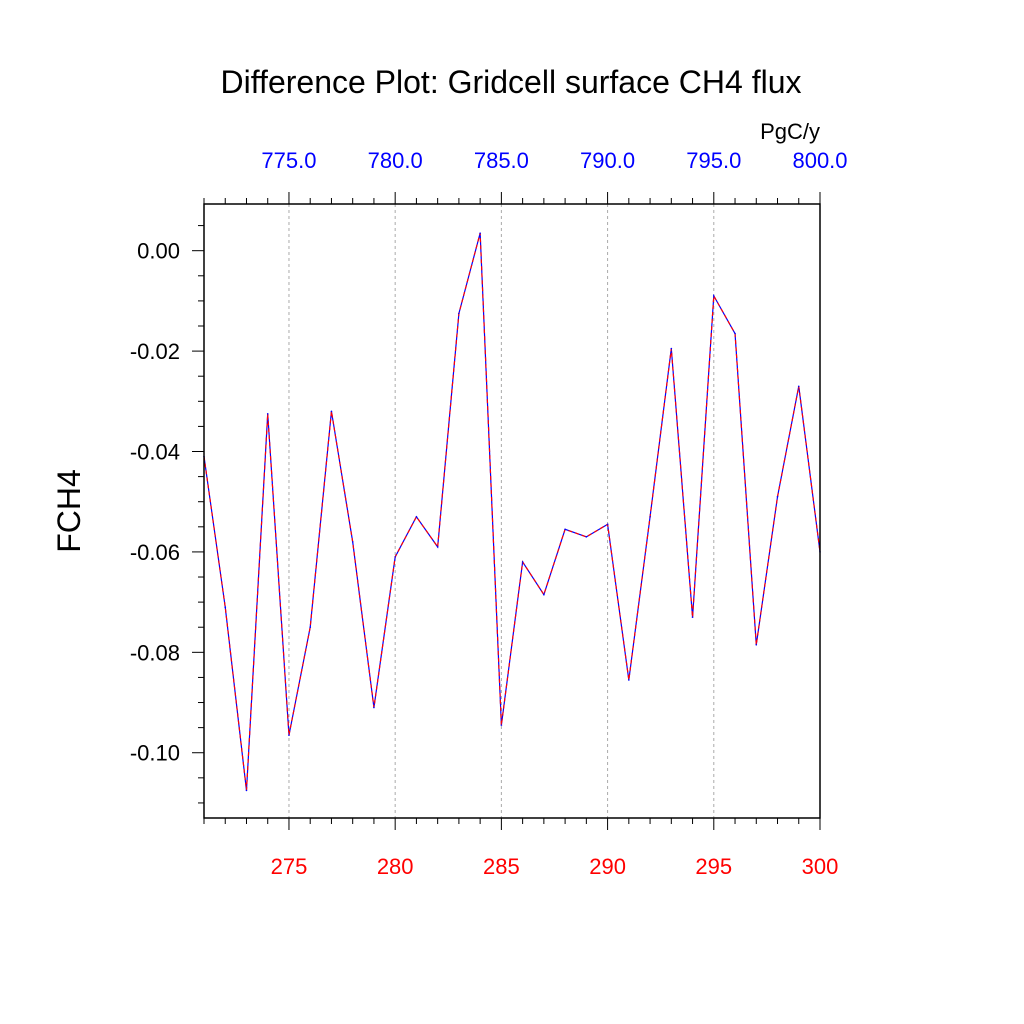  What do you see at coordinates (501, 160) in the screenshot?
I see `top-tick-label: 785.0` at bounding box center [501, 160].